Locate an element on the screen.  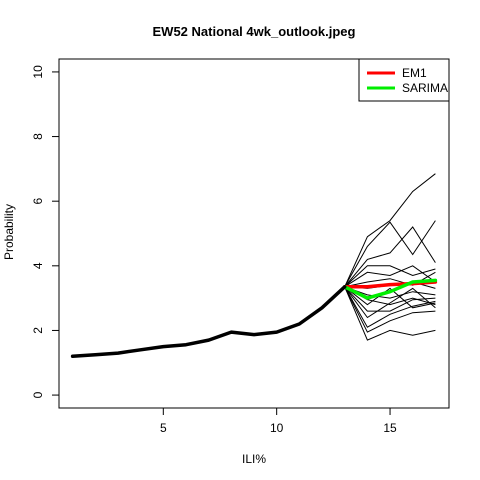
x-axis-label: ILI% is located at coordinates (254, 459).